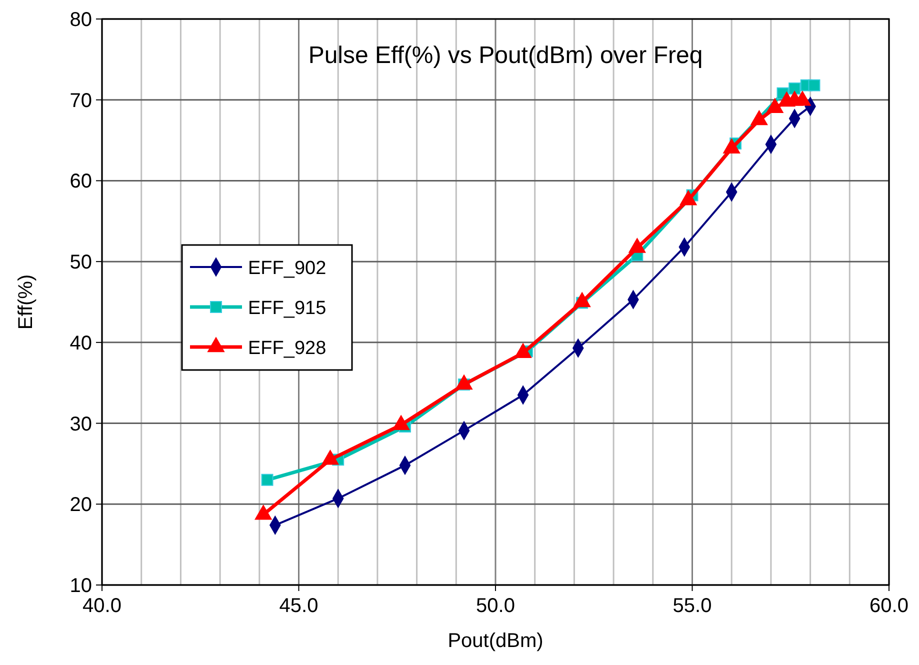 Image resolution: width=919 pixels, height=665 pixels. I want to click on x-tick-label: 45.0, so click(298, 606).